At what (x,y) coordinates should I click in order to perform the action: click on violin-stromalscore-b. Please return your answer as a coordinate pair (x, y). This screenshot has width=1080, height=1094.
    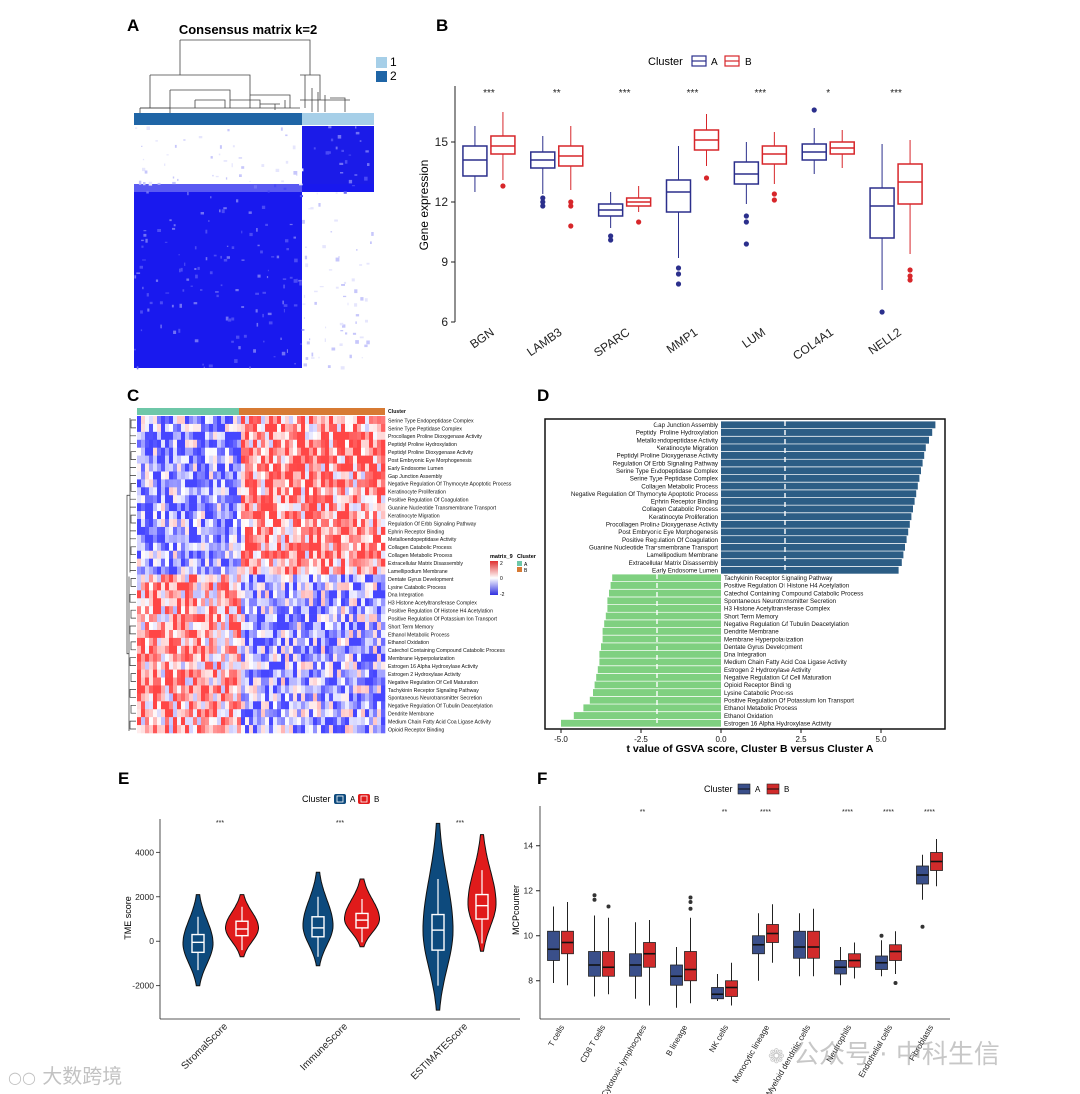
    Looking at the image, I should click on (242, 926).